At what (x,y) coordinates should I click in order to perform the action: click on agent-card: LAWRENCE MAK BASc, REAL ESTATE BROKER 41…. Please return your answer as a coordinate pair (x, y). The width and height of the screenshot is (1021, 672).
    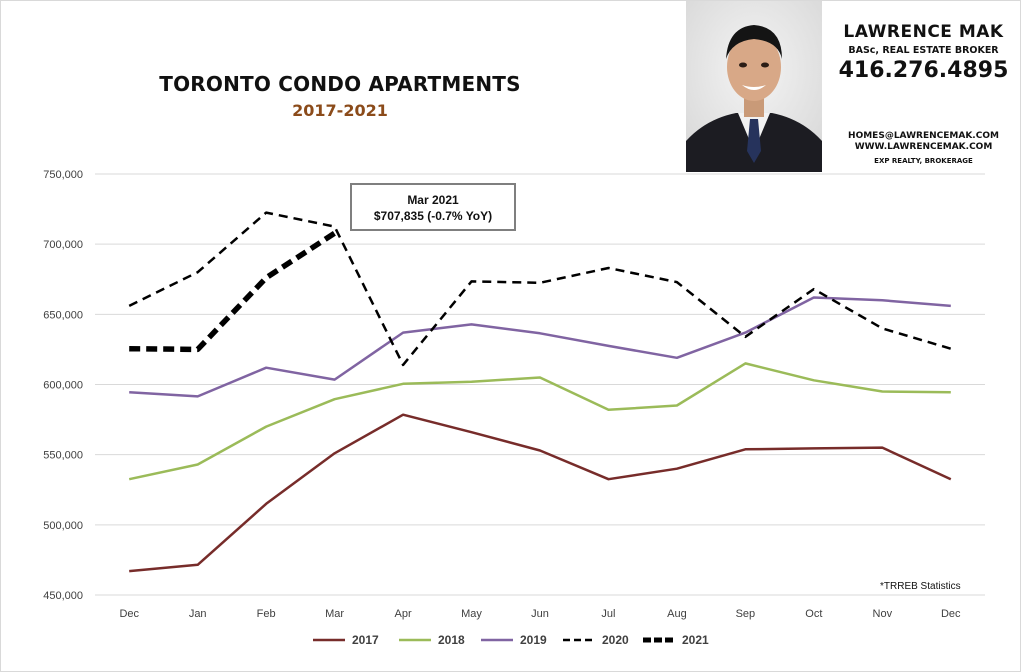
    Looking at the image, I should click on (923, 87).